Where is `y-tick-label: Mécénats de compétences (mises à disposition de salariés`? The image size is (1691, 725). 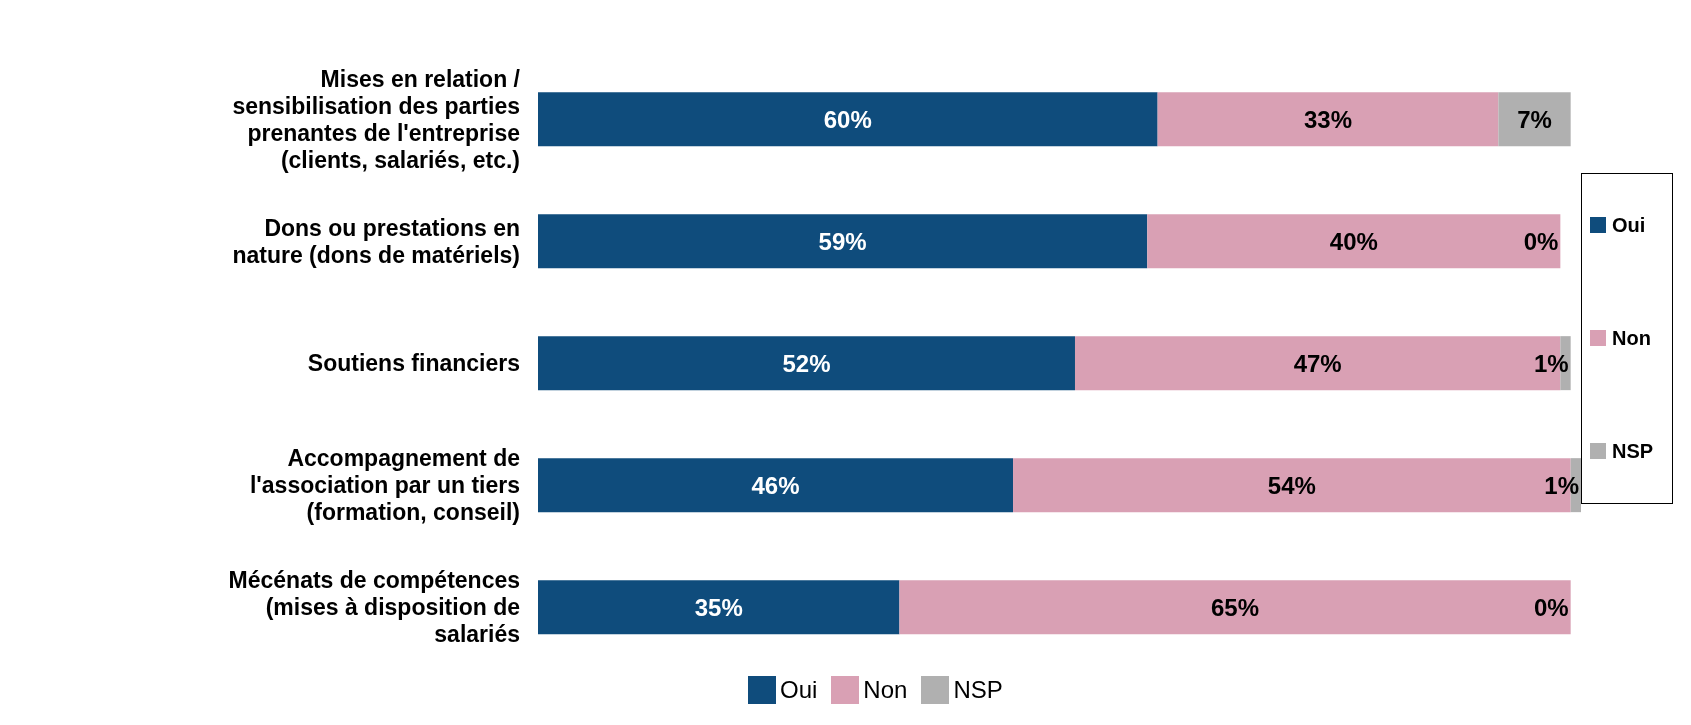 y-tick-label: Mécénats de compétences (mises à disposition de salariés is located at coordinates (374, 607).